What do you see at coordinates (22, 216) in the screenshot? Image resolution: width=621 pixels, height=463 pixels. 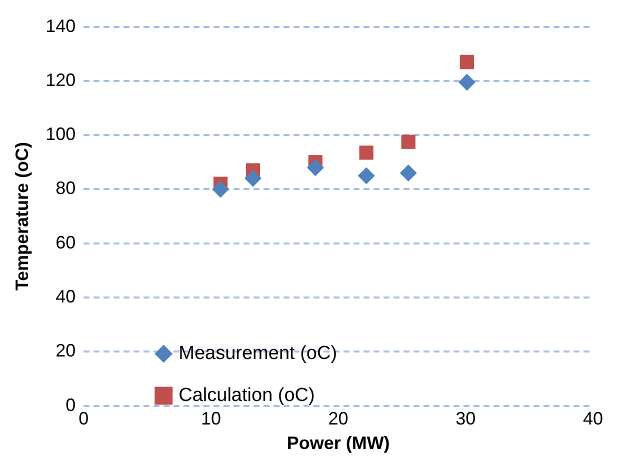 I see `y-axis-title: Temperature (oC)` at bounding box center [22, 216].